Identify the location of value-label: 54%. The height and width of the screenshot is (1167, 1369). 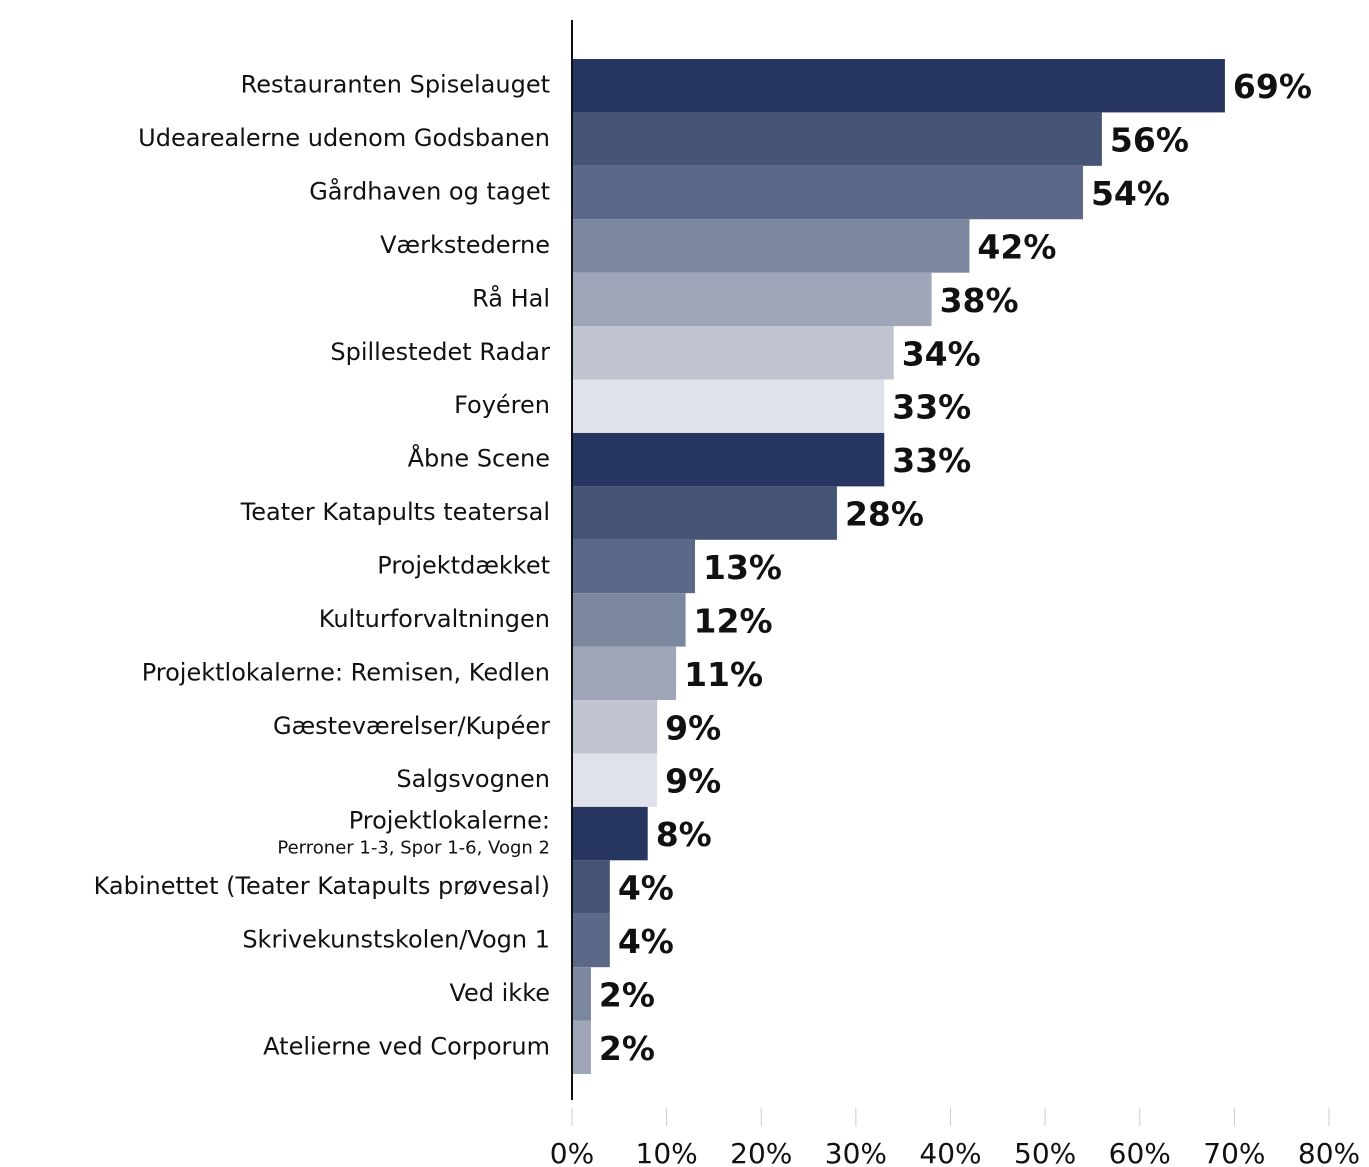
(1130, 193).